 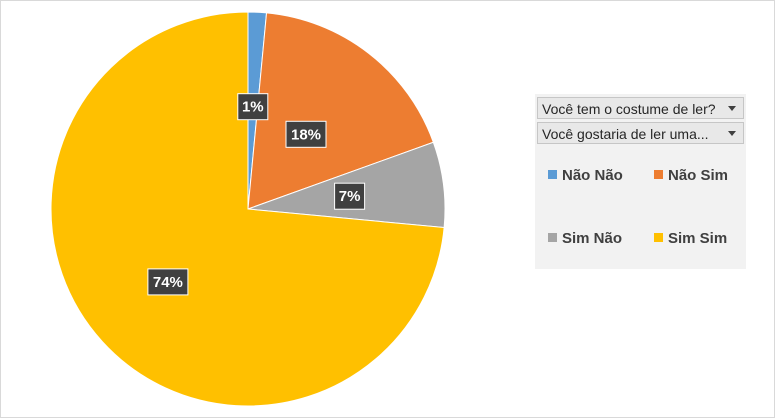 I want to click on legend-label: Não Sim, so click(x=698, y=175).